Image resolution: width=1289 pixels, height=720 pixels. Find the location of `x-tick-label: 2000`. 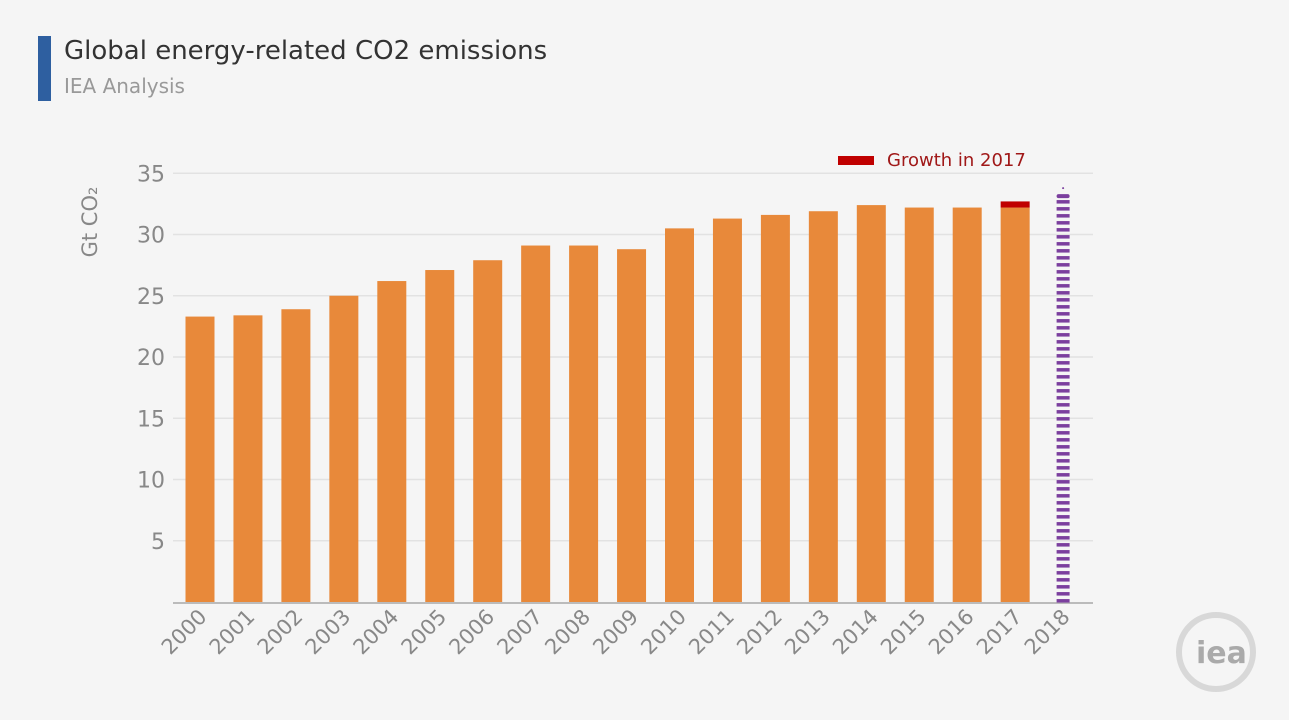

x-tick-label: 2000 is located at coordinates (184, 632).